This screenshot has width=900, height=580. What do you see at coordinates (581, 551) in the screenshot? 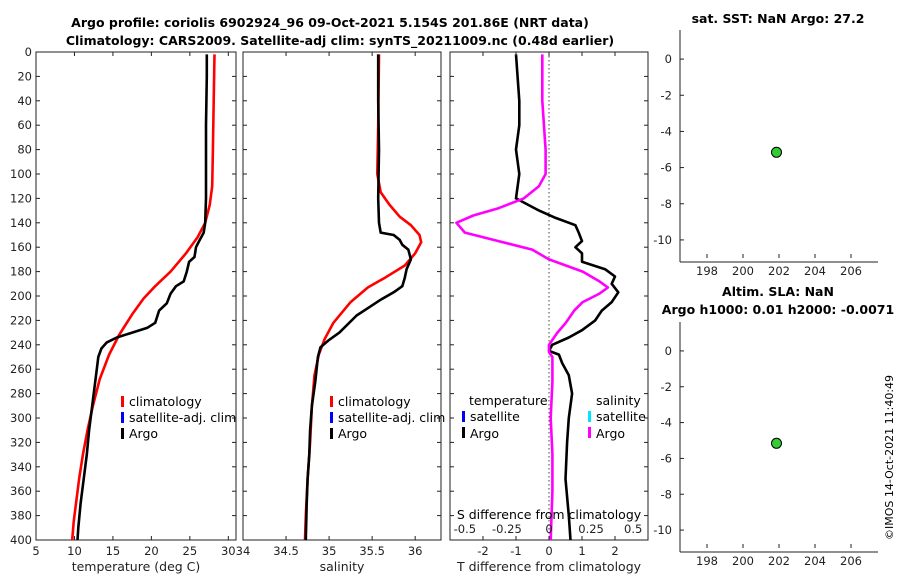
I see `x-tick-label: 1` at bounding box center [581, 551].